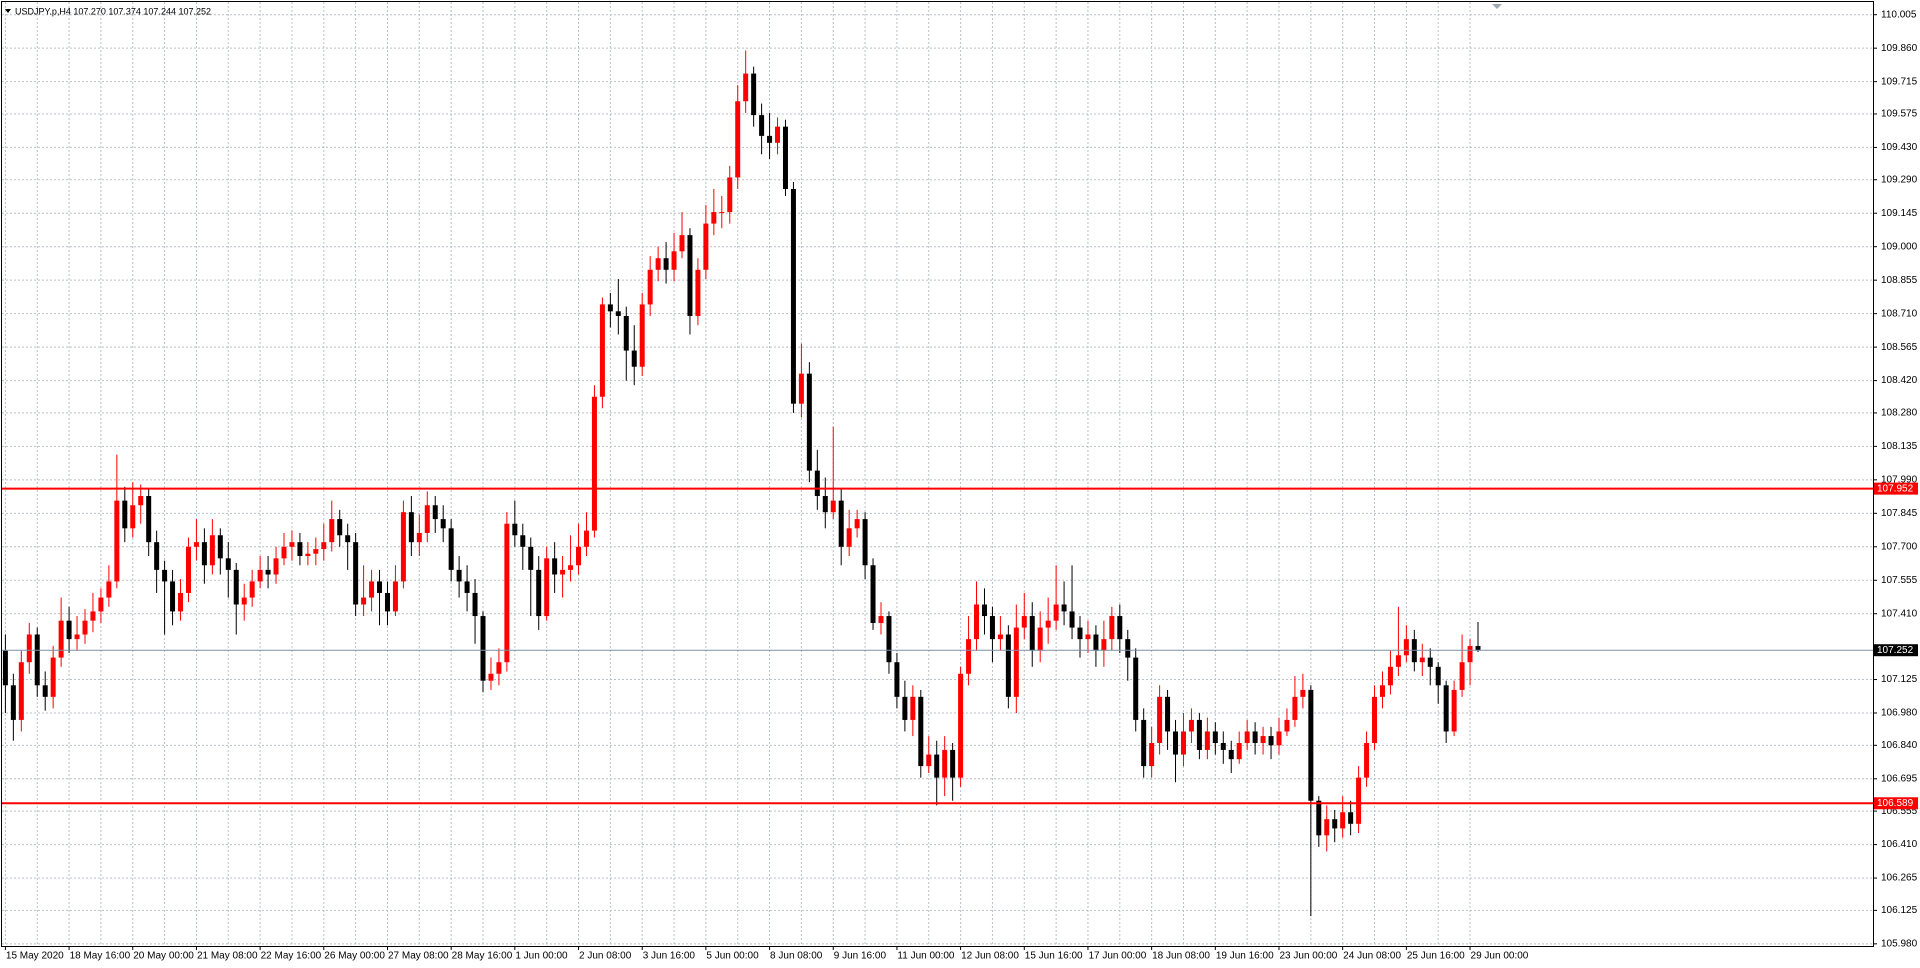 The height and width of the screenshot is (968, 1920). What do you see at coordinates (1899, 546) in the screenshot?
I see `y-tick-label: 107.700` at bounding box center [1899, 546].